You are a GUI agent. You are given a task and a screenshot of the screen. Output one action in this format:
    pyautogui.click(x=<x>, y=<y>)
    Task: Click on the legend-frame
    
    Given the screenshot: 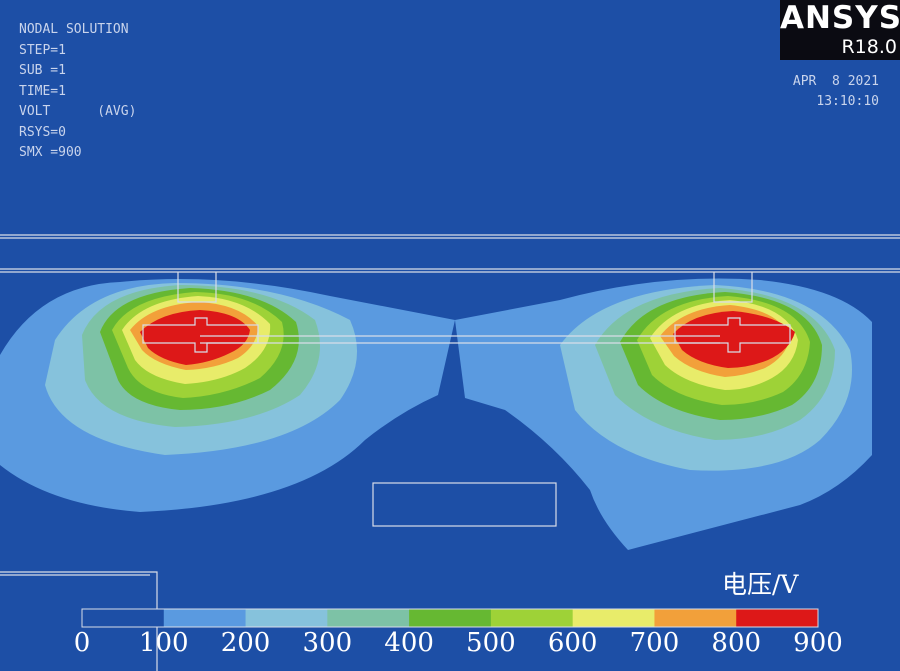 What is the action you would take?
    pyautogui.click(x=450, y=618)
    